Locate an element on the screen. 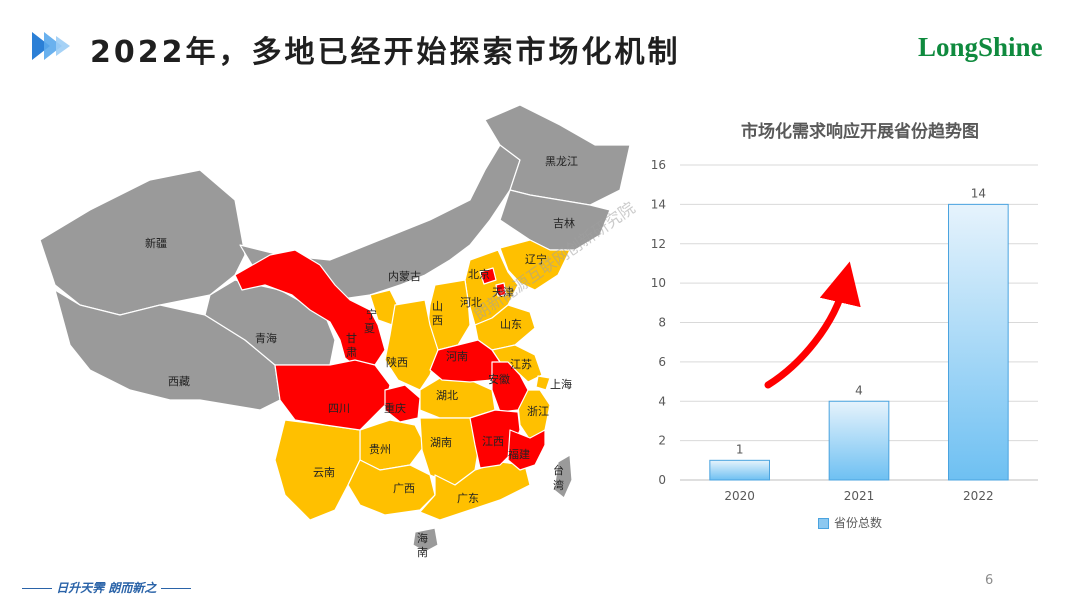 The image size is (1080, 608). y-tick-label-4: 8 is located at coordinates (662, 323).